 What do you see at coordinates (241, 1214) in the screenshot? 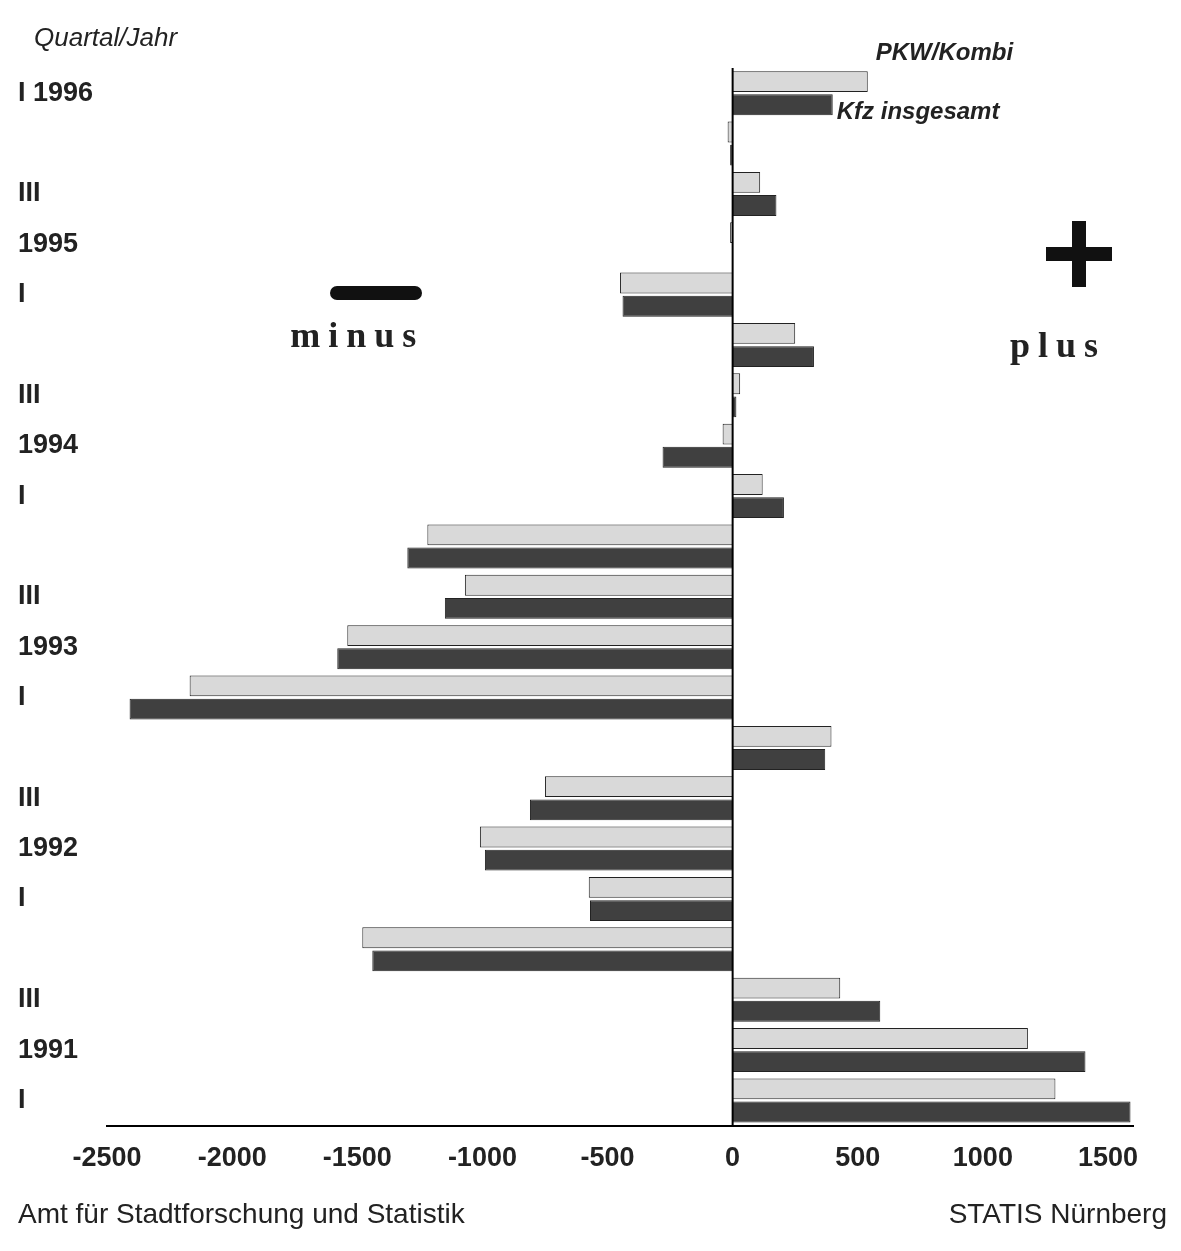
I see `text: Amt für Stadtforschung und Statistik` at bounding box center [241, 1214].